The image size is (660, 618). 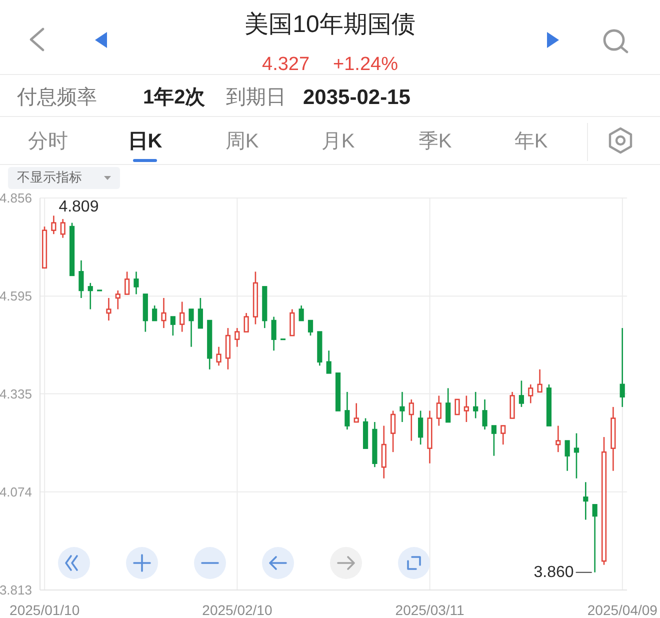 What do you see at coordinates (78, 207) in the screenshot?
I see `annotation: 4.809` at bounding box center [78, 207].